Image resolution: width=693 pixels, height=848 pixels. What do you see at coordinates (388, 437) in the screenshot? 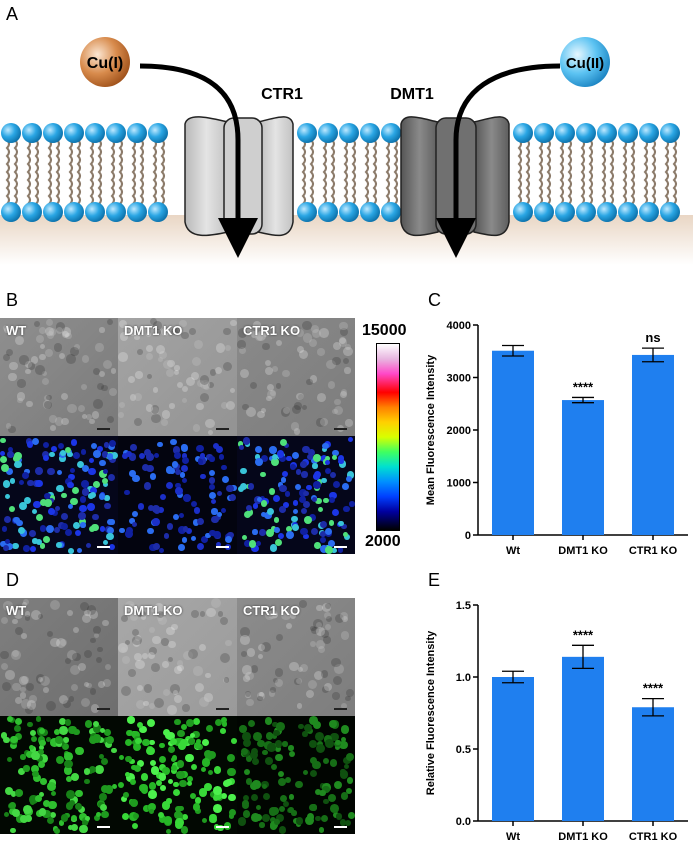
I see `colorbar` at bounding box center [388, 437].